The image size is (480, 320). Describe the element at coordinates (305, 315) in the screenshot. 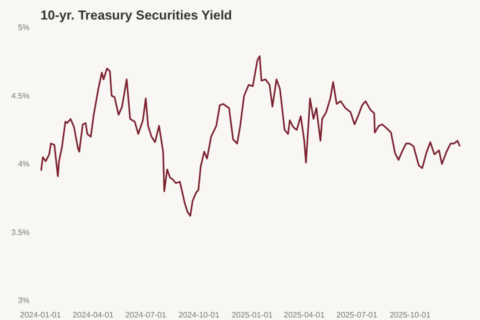

I see `x-tick-label: 2025-04-01` at that location.